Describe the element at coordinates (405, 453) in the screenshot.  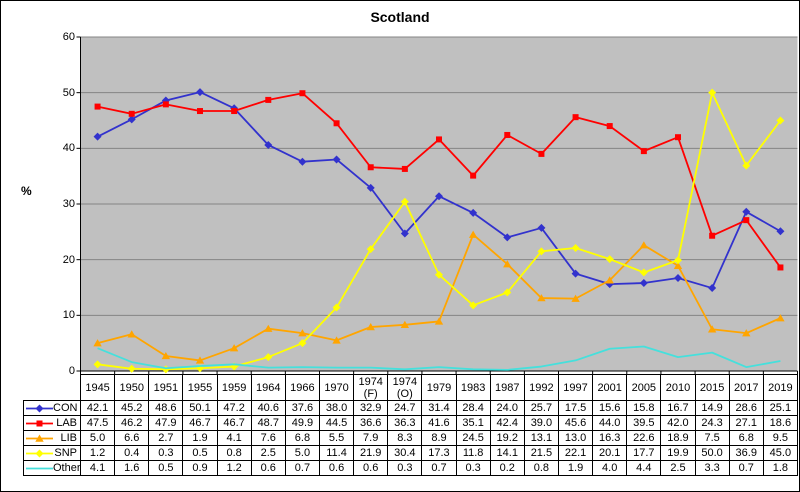
I see `value-cell: 30.4` at that location.